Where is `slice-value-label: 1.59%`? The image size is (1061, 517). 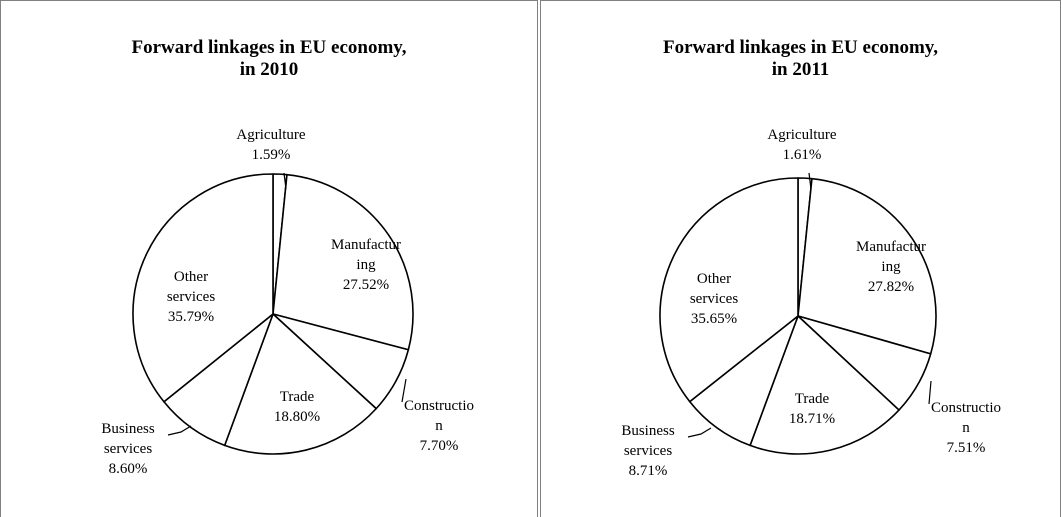 slice-value-label: 1.59% is located at coordinates (271, 155).